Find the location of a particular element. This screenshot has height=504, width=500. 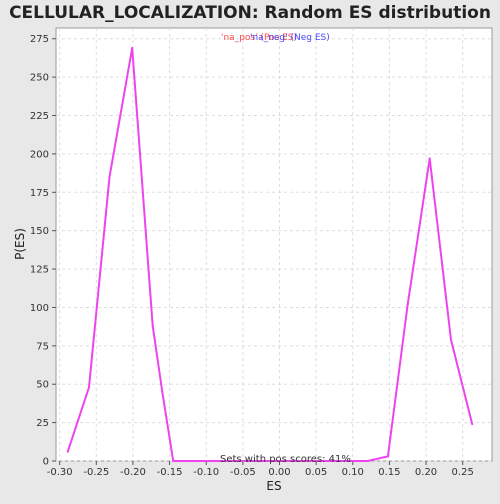

y-tick-label: 25 is located at coordinates (42, 423).